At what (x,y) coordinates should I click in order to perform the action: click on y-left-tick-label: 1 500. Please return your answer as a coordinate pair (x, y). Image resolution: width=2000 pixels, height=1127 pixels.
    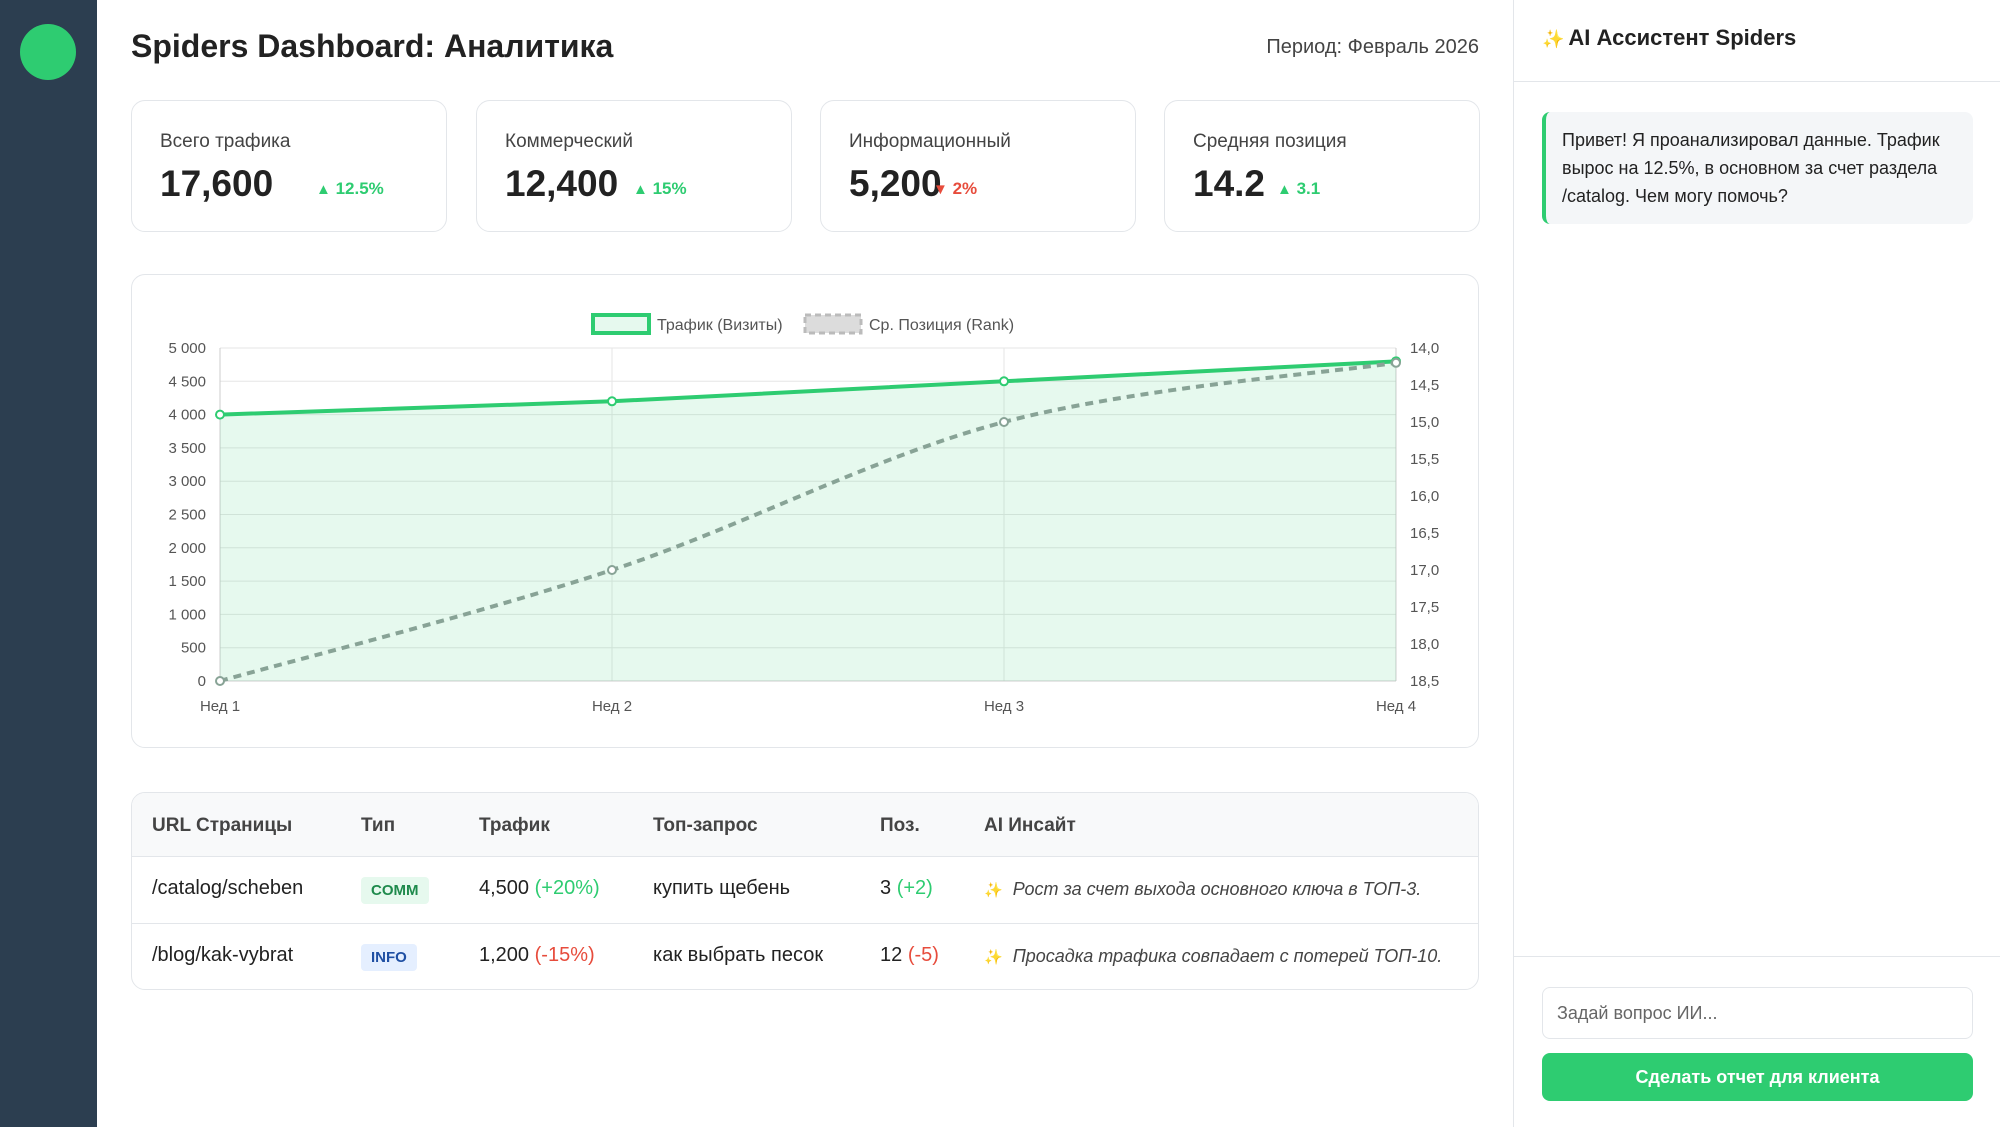
    Looking at the image, I should click on (187, 581).